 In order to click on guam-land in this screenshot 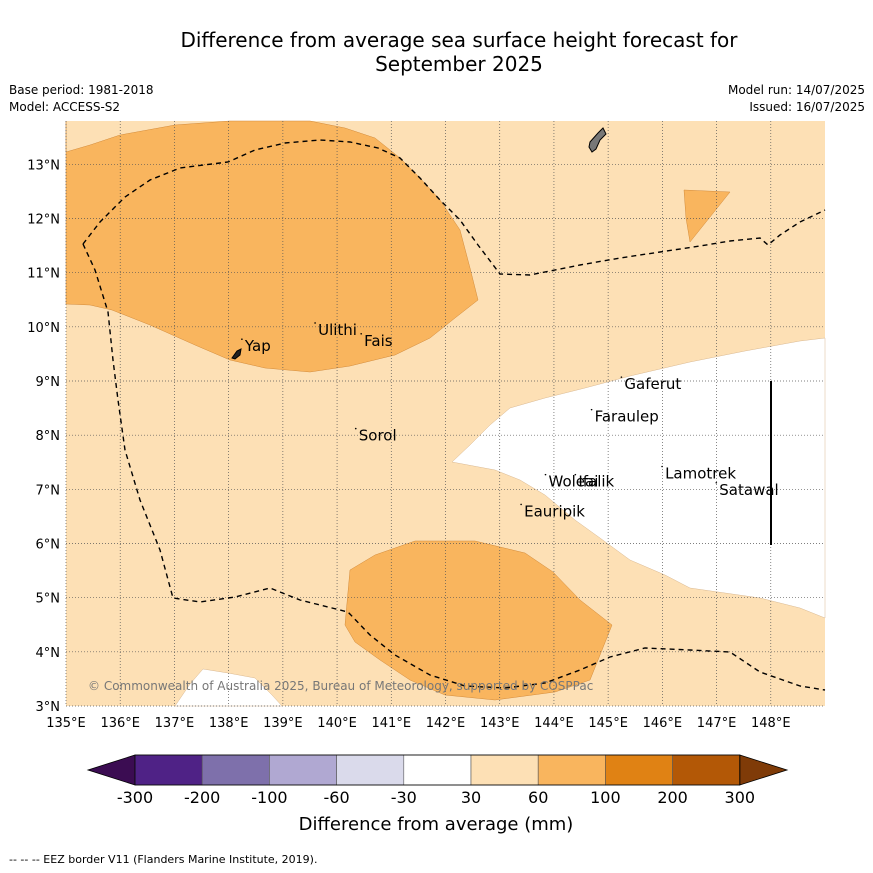, I will do `click(597, 140)`.